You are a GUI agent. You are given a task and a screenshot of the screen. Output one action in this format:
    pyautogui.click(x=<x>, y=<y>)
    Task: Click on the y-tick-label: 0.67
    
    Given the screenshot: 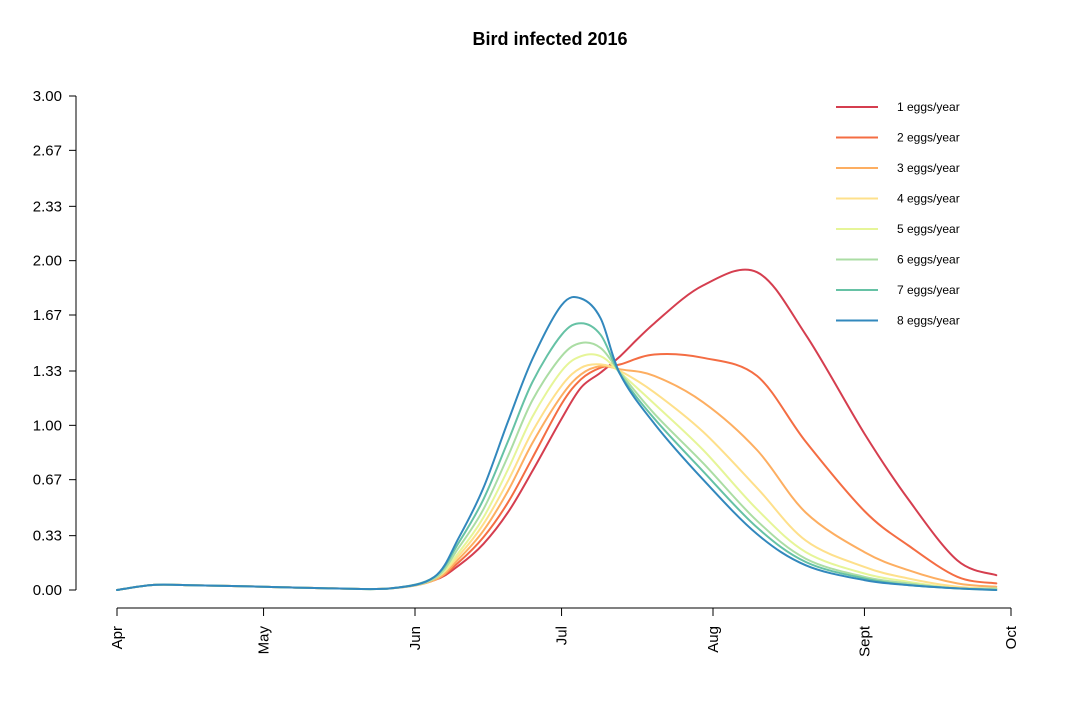 What is the action you would take?
    pyautogui.click(x=47, y=480)
    